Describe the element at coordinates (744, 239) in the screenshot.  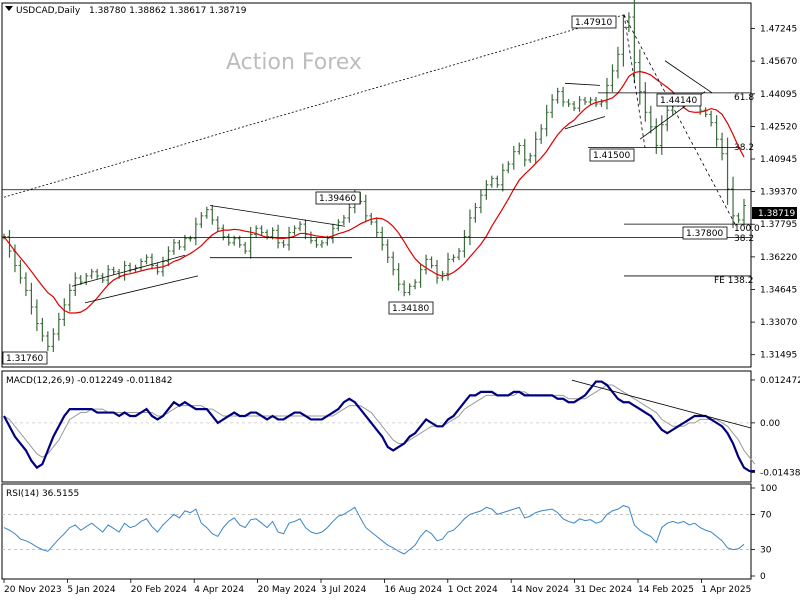
I see `fib-38-2-lower-label: 38.2` at that location.